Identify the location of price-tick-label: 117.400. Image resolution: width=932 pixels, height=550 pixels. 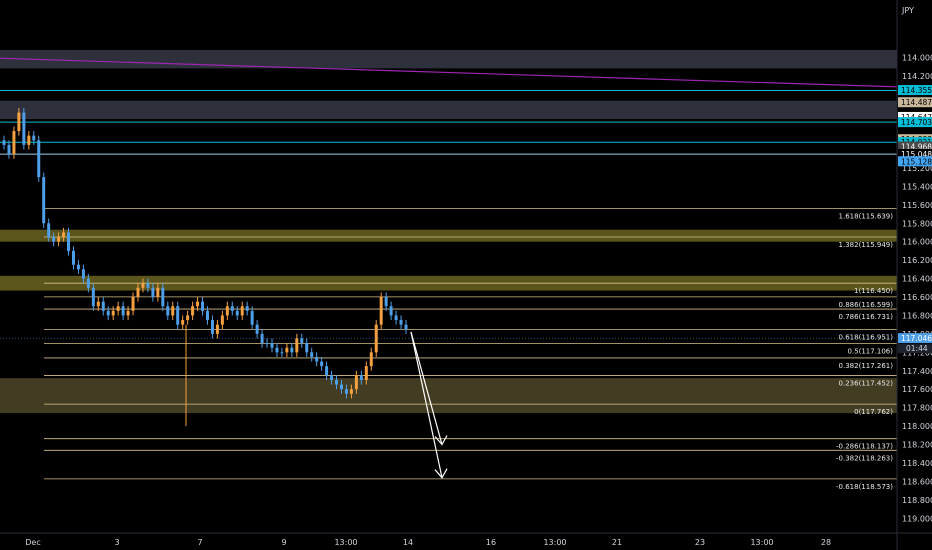
(917, 371).